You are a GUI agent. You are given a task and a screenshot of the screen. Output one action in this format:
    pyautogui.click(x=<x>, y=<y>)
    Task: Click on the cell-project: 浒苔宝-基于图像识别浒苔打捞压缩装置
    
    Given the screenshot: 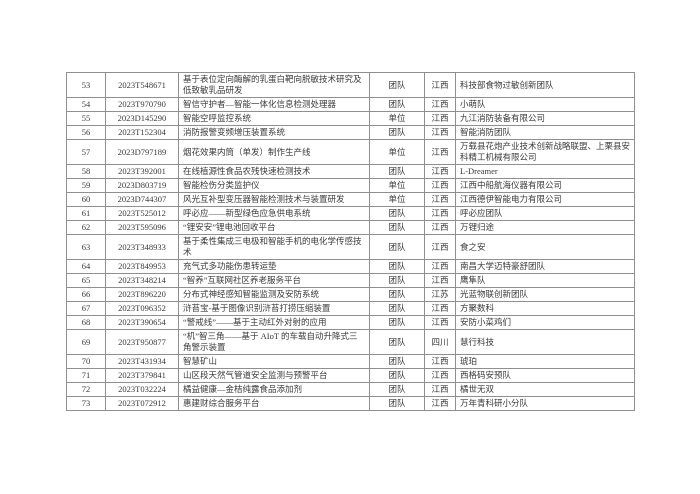 What is the action you would take?
    pyautogui.click(x=274, y=308)
    